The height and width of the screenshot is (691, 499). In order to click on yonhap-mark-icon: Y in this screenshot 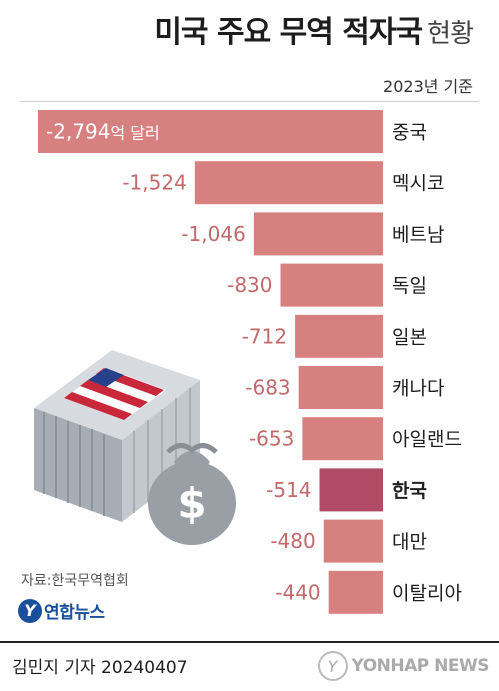, I will do `click(30, 610)`.